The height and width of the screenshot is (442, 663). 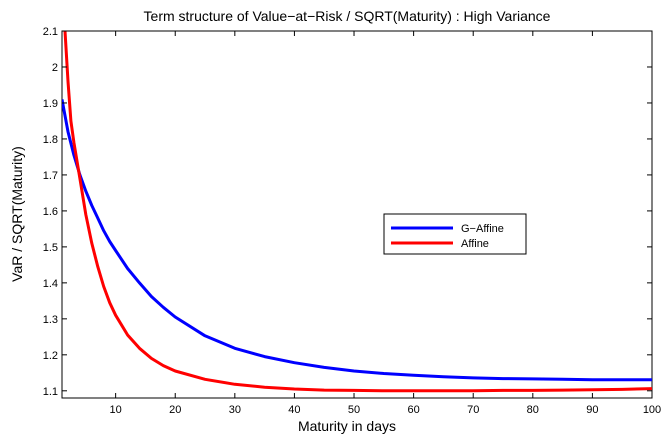 I want to click on x-tick-label: 80, so click(x=533, y=410).